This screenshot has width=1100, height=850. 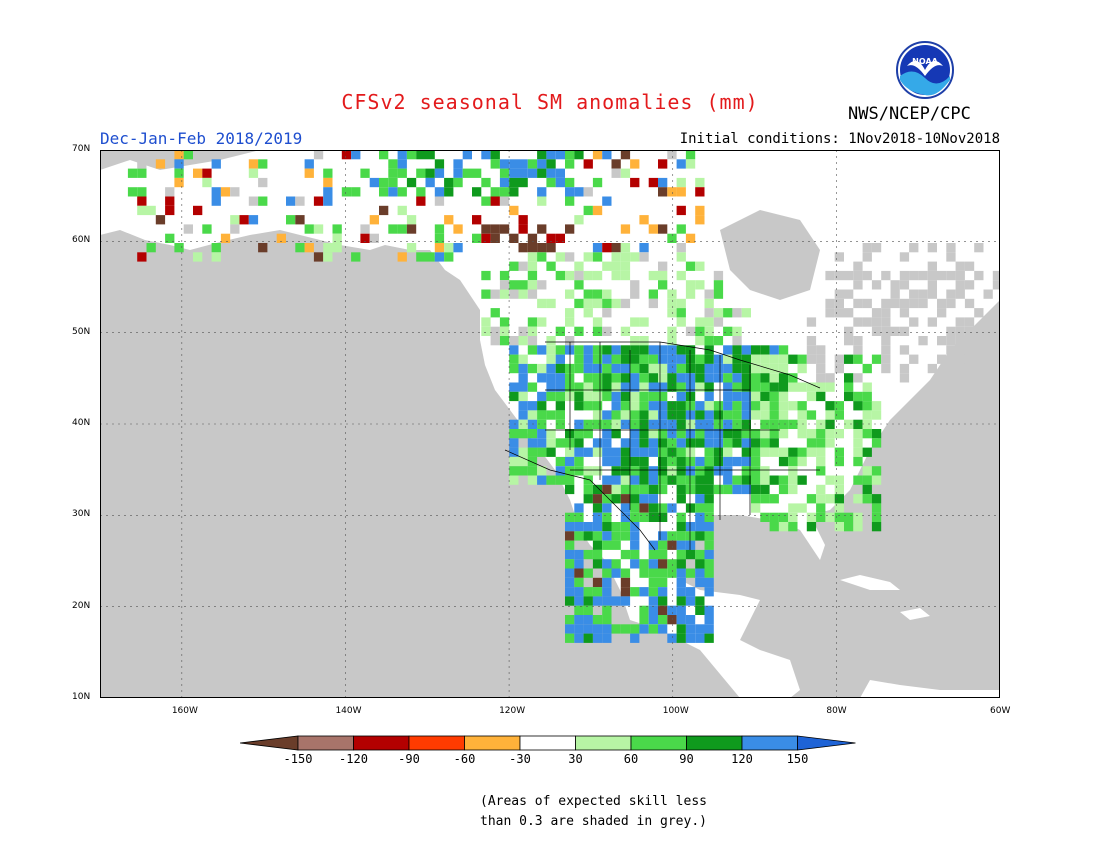 I want to click on colorbar-tick-label: 30, so click(x=575, y=759).